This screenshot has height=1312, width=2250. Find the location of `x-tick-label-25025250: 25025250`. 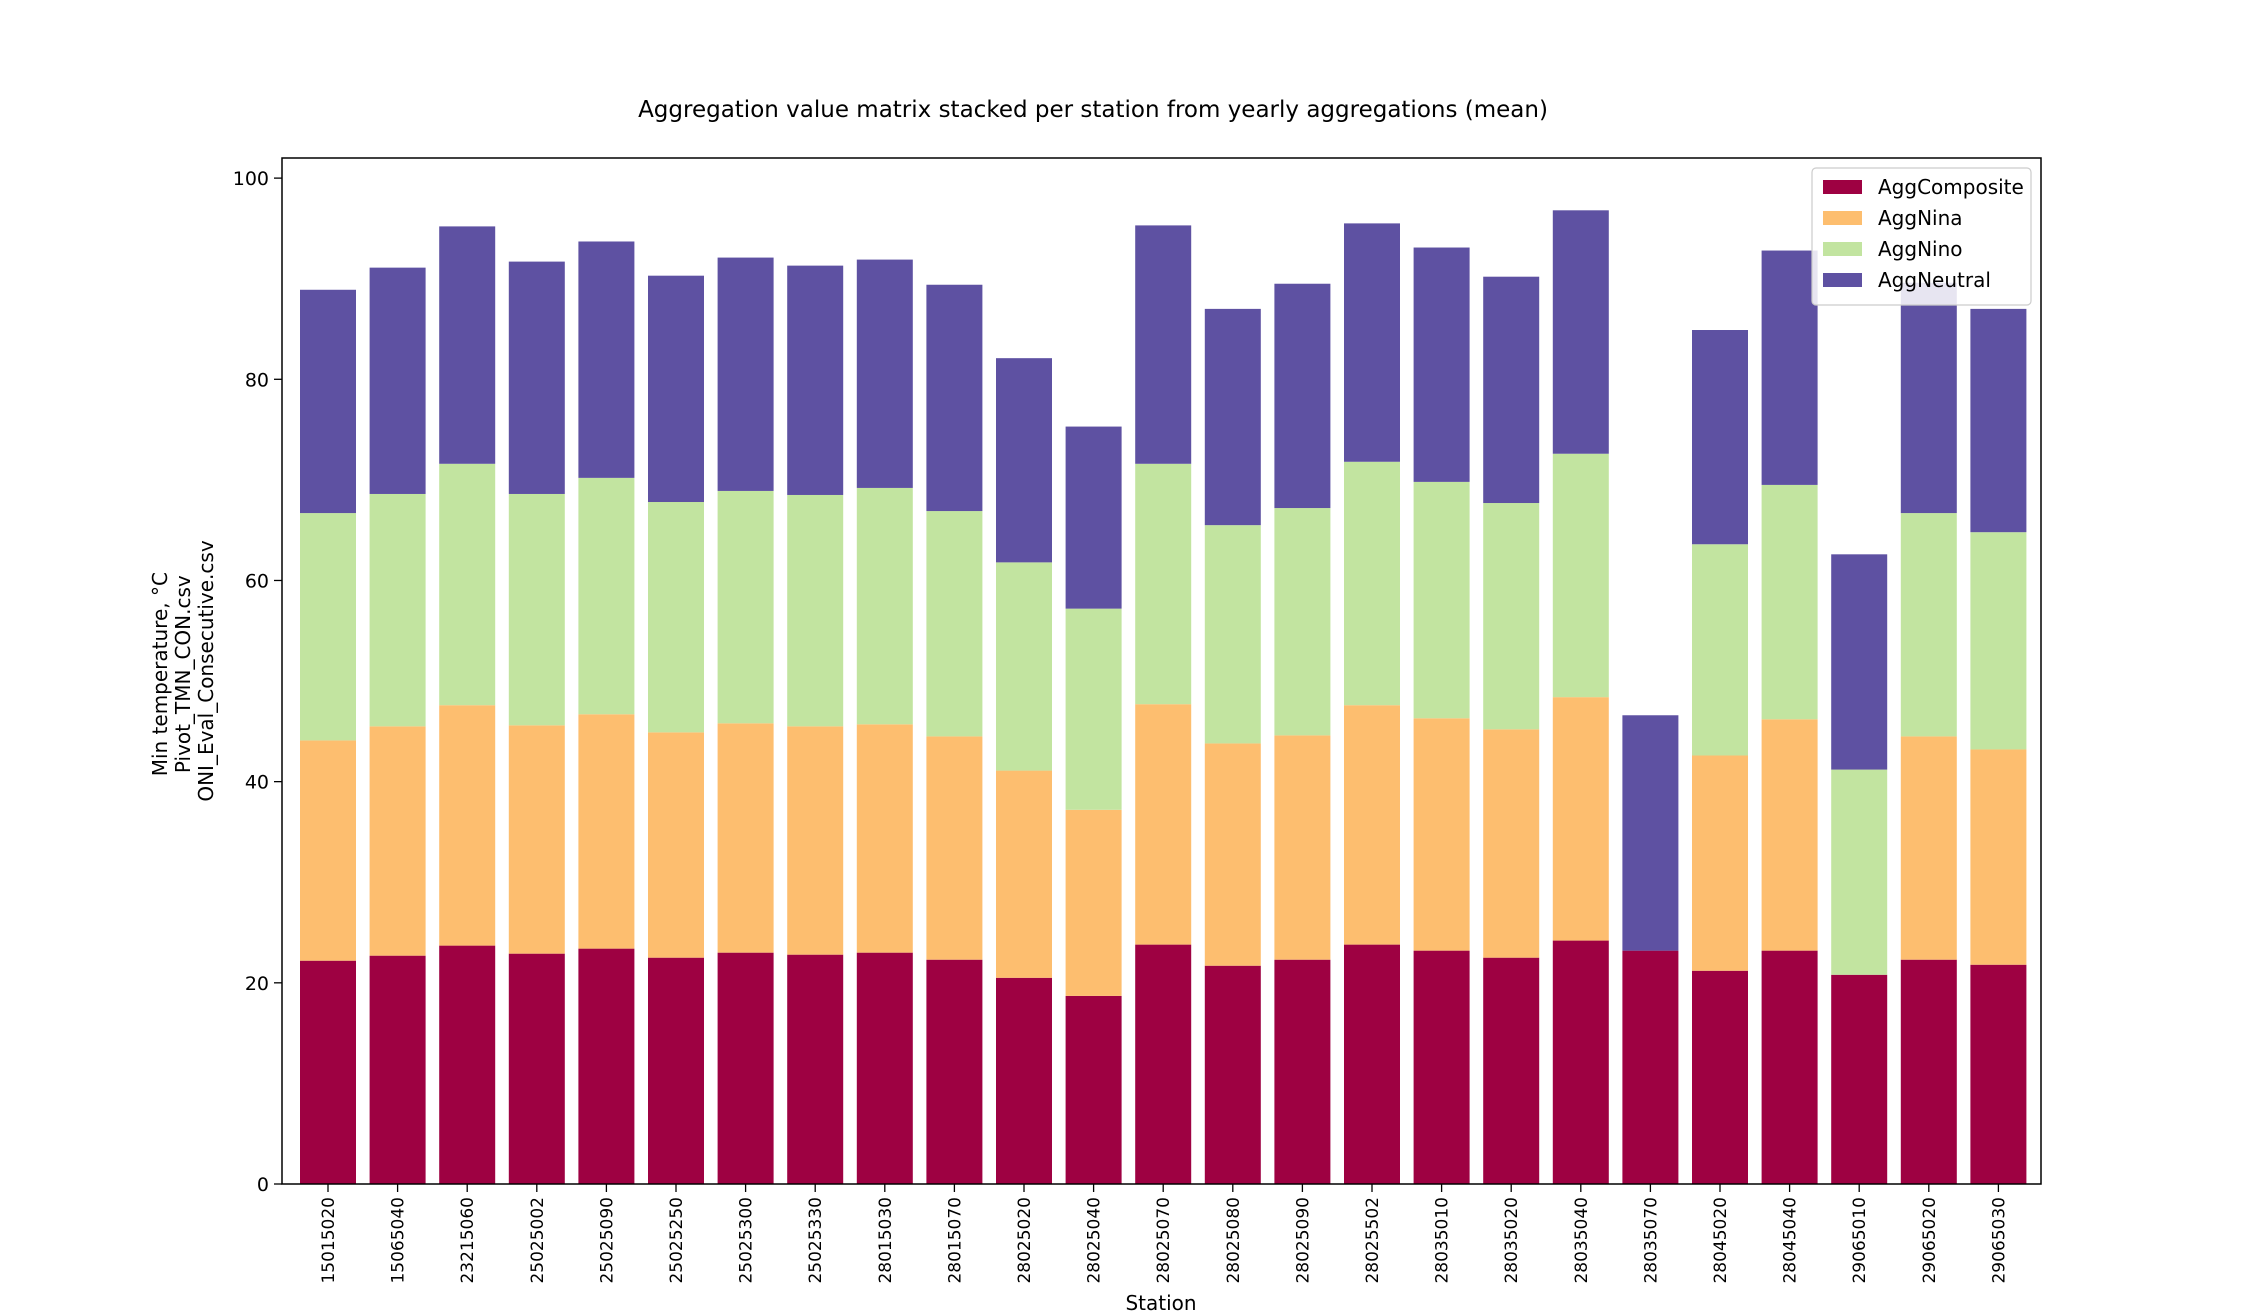

x-tick-label-25025250: 25025250 is located at coordinates (677, 1240).